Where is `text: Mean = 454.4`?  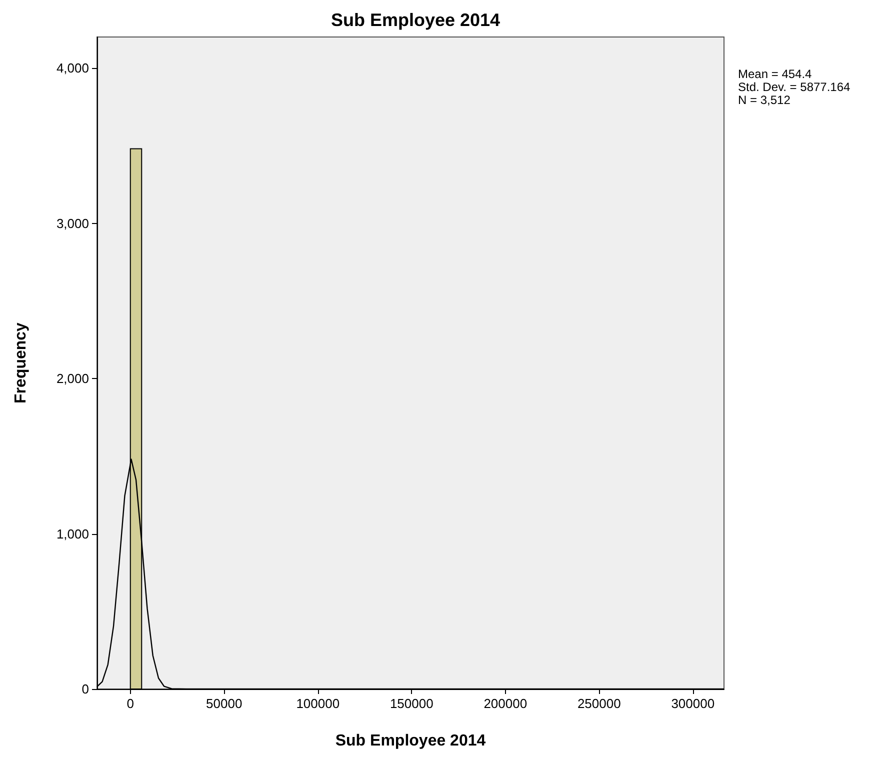
text: Mean = 454.4 is located at coordinates (775, 74).